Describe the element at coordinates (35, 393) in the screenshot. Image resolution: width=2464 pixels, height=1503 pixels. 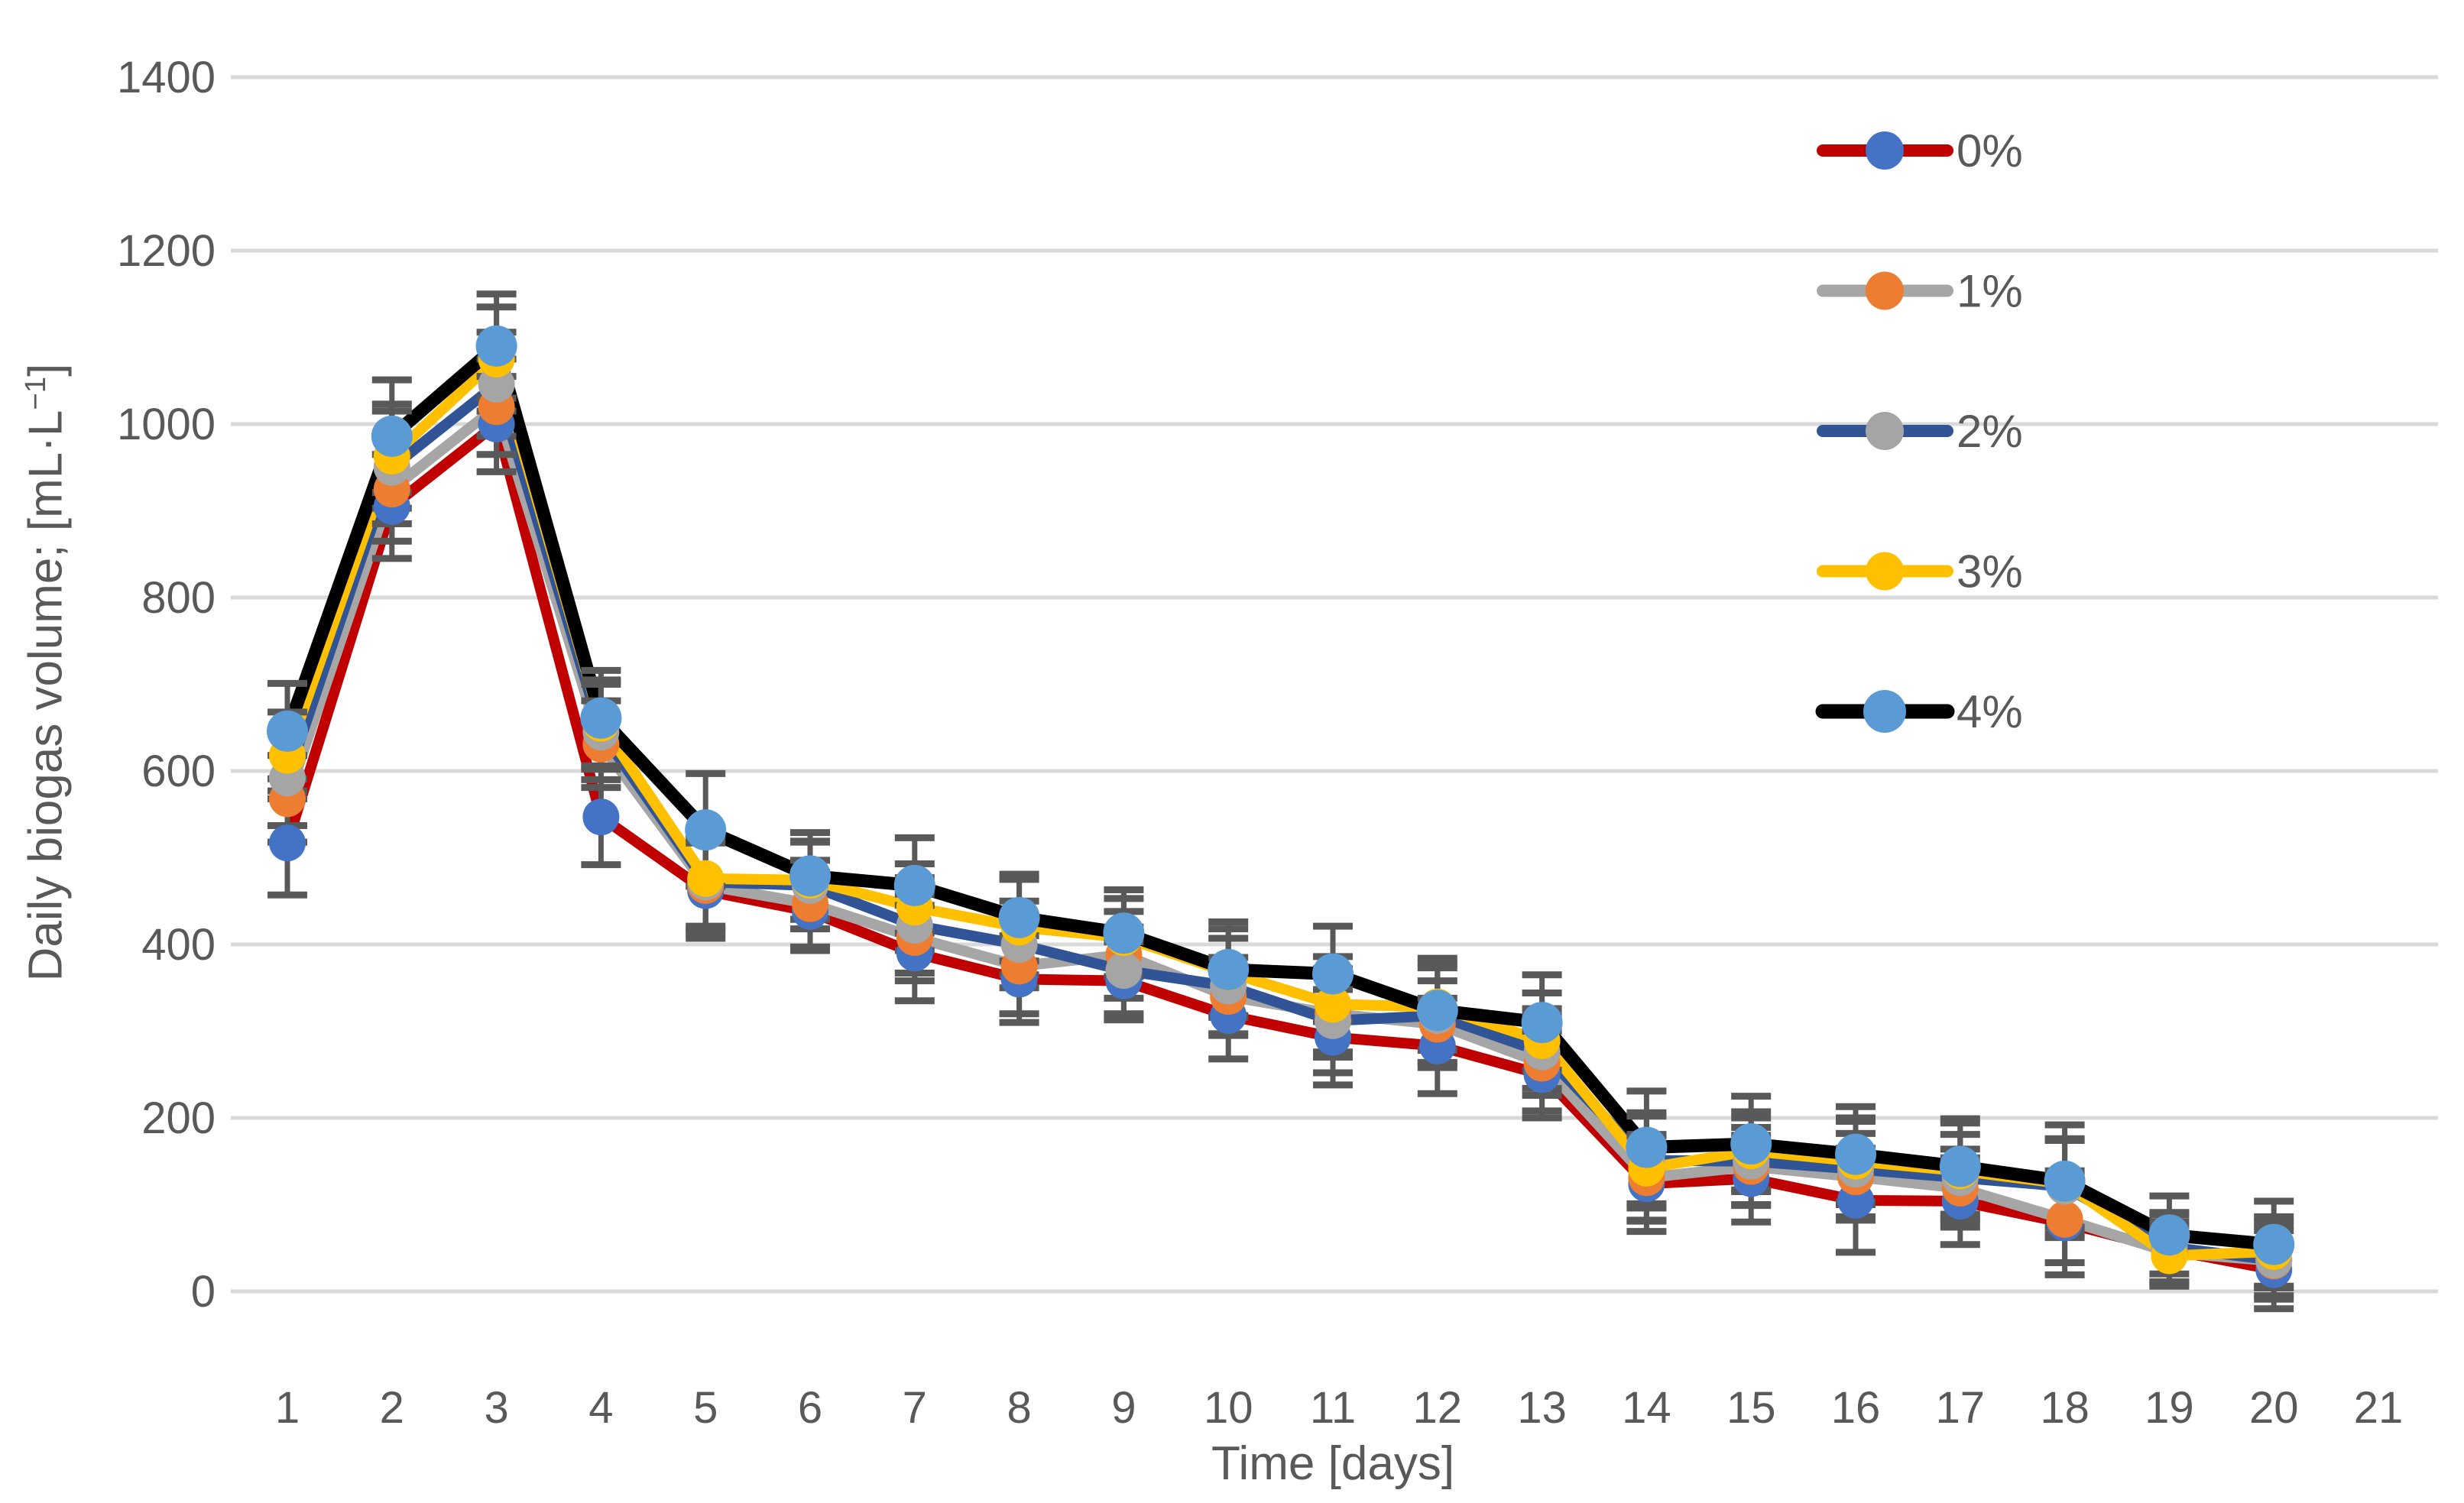
I see `y-axis-title-superscript: −1` at that location.